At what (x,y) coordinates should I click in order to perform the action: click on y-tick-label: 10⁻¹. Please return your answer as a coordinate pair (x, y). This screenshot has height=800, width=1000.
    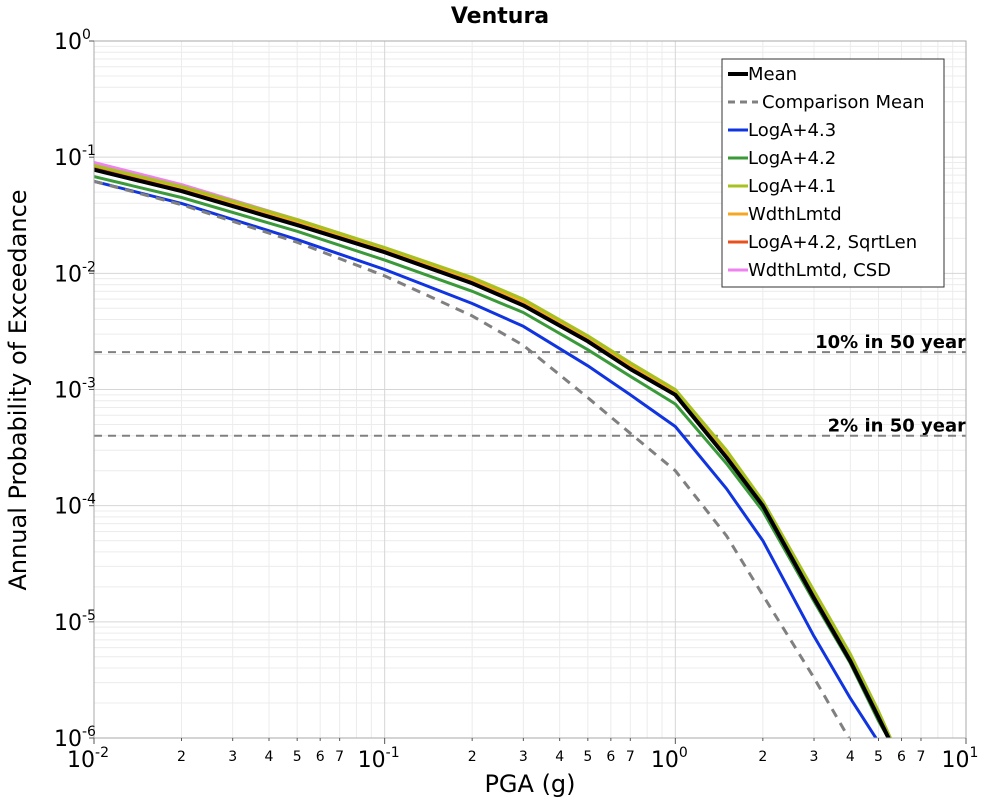
    Looking at the image, I should click on (75, 157).